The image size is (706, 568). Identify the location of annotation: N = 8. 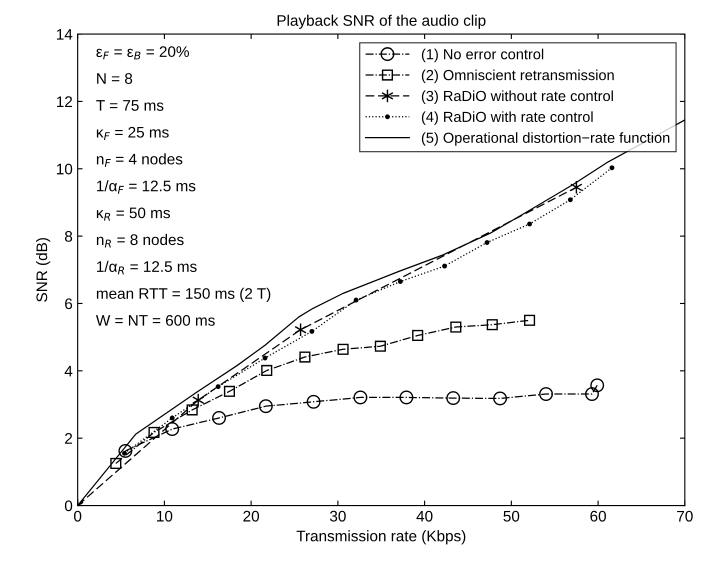
(114, 78).